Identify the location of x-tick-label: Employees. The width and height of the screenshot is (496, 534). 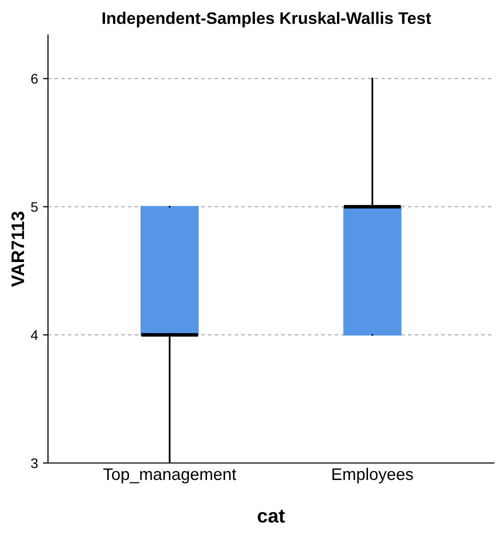
(372, 476).